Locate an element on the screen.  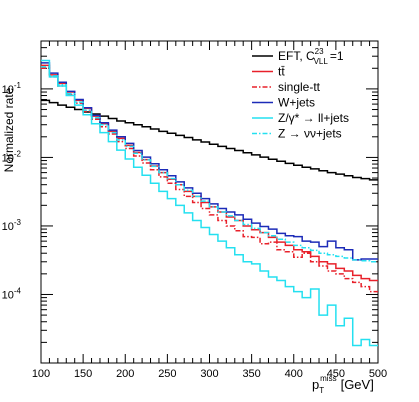
x-axis-label: pTmiss [GeV] is located at coordinates (343, 384).